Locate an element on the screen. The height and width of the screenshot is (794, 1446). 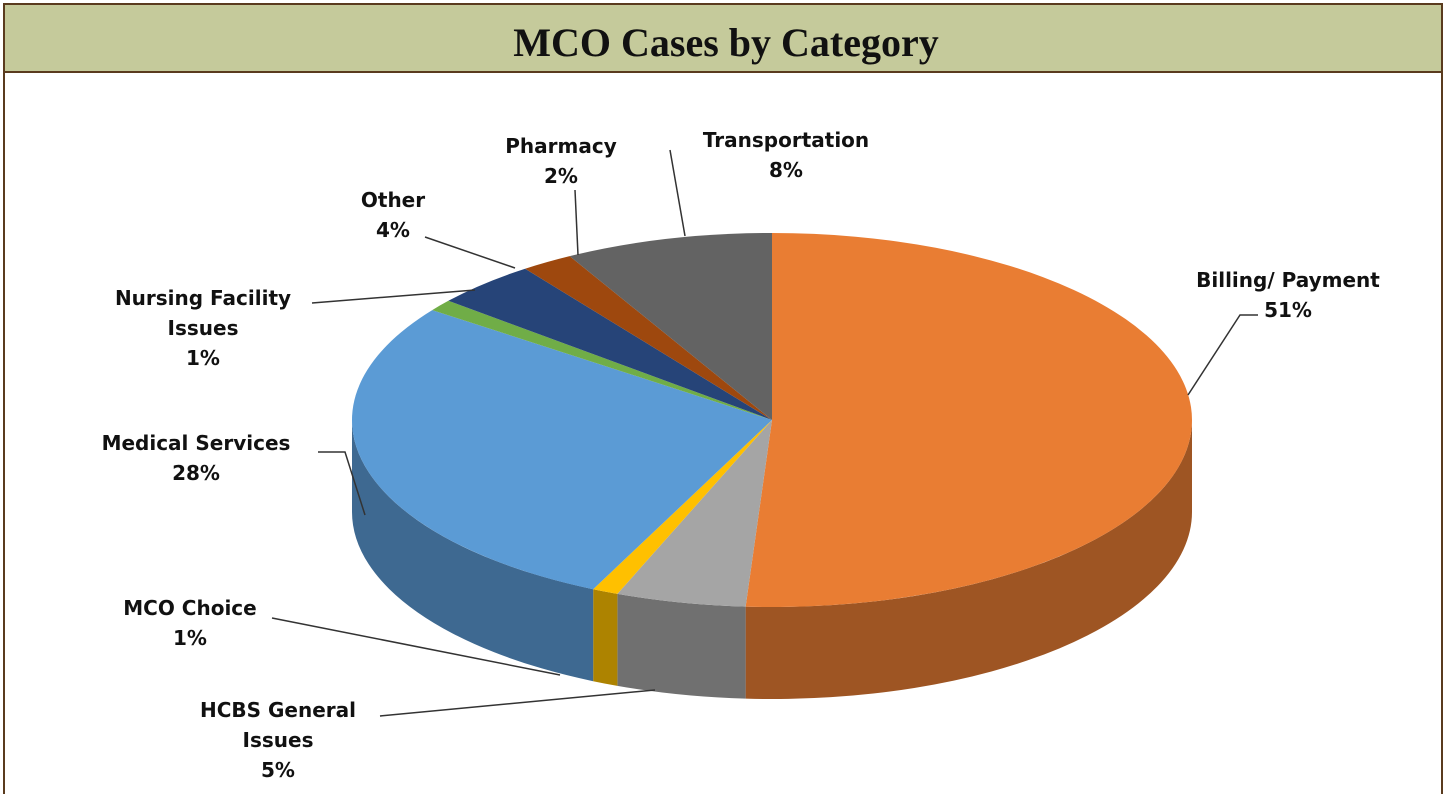
slice-value: 8% is located at coordinates (786, 170).